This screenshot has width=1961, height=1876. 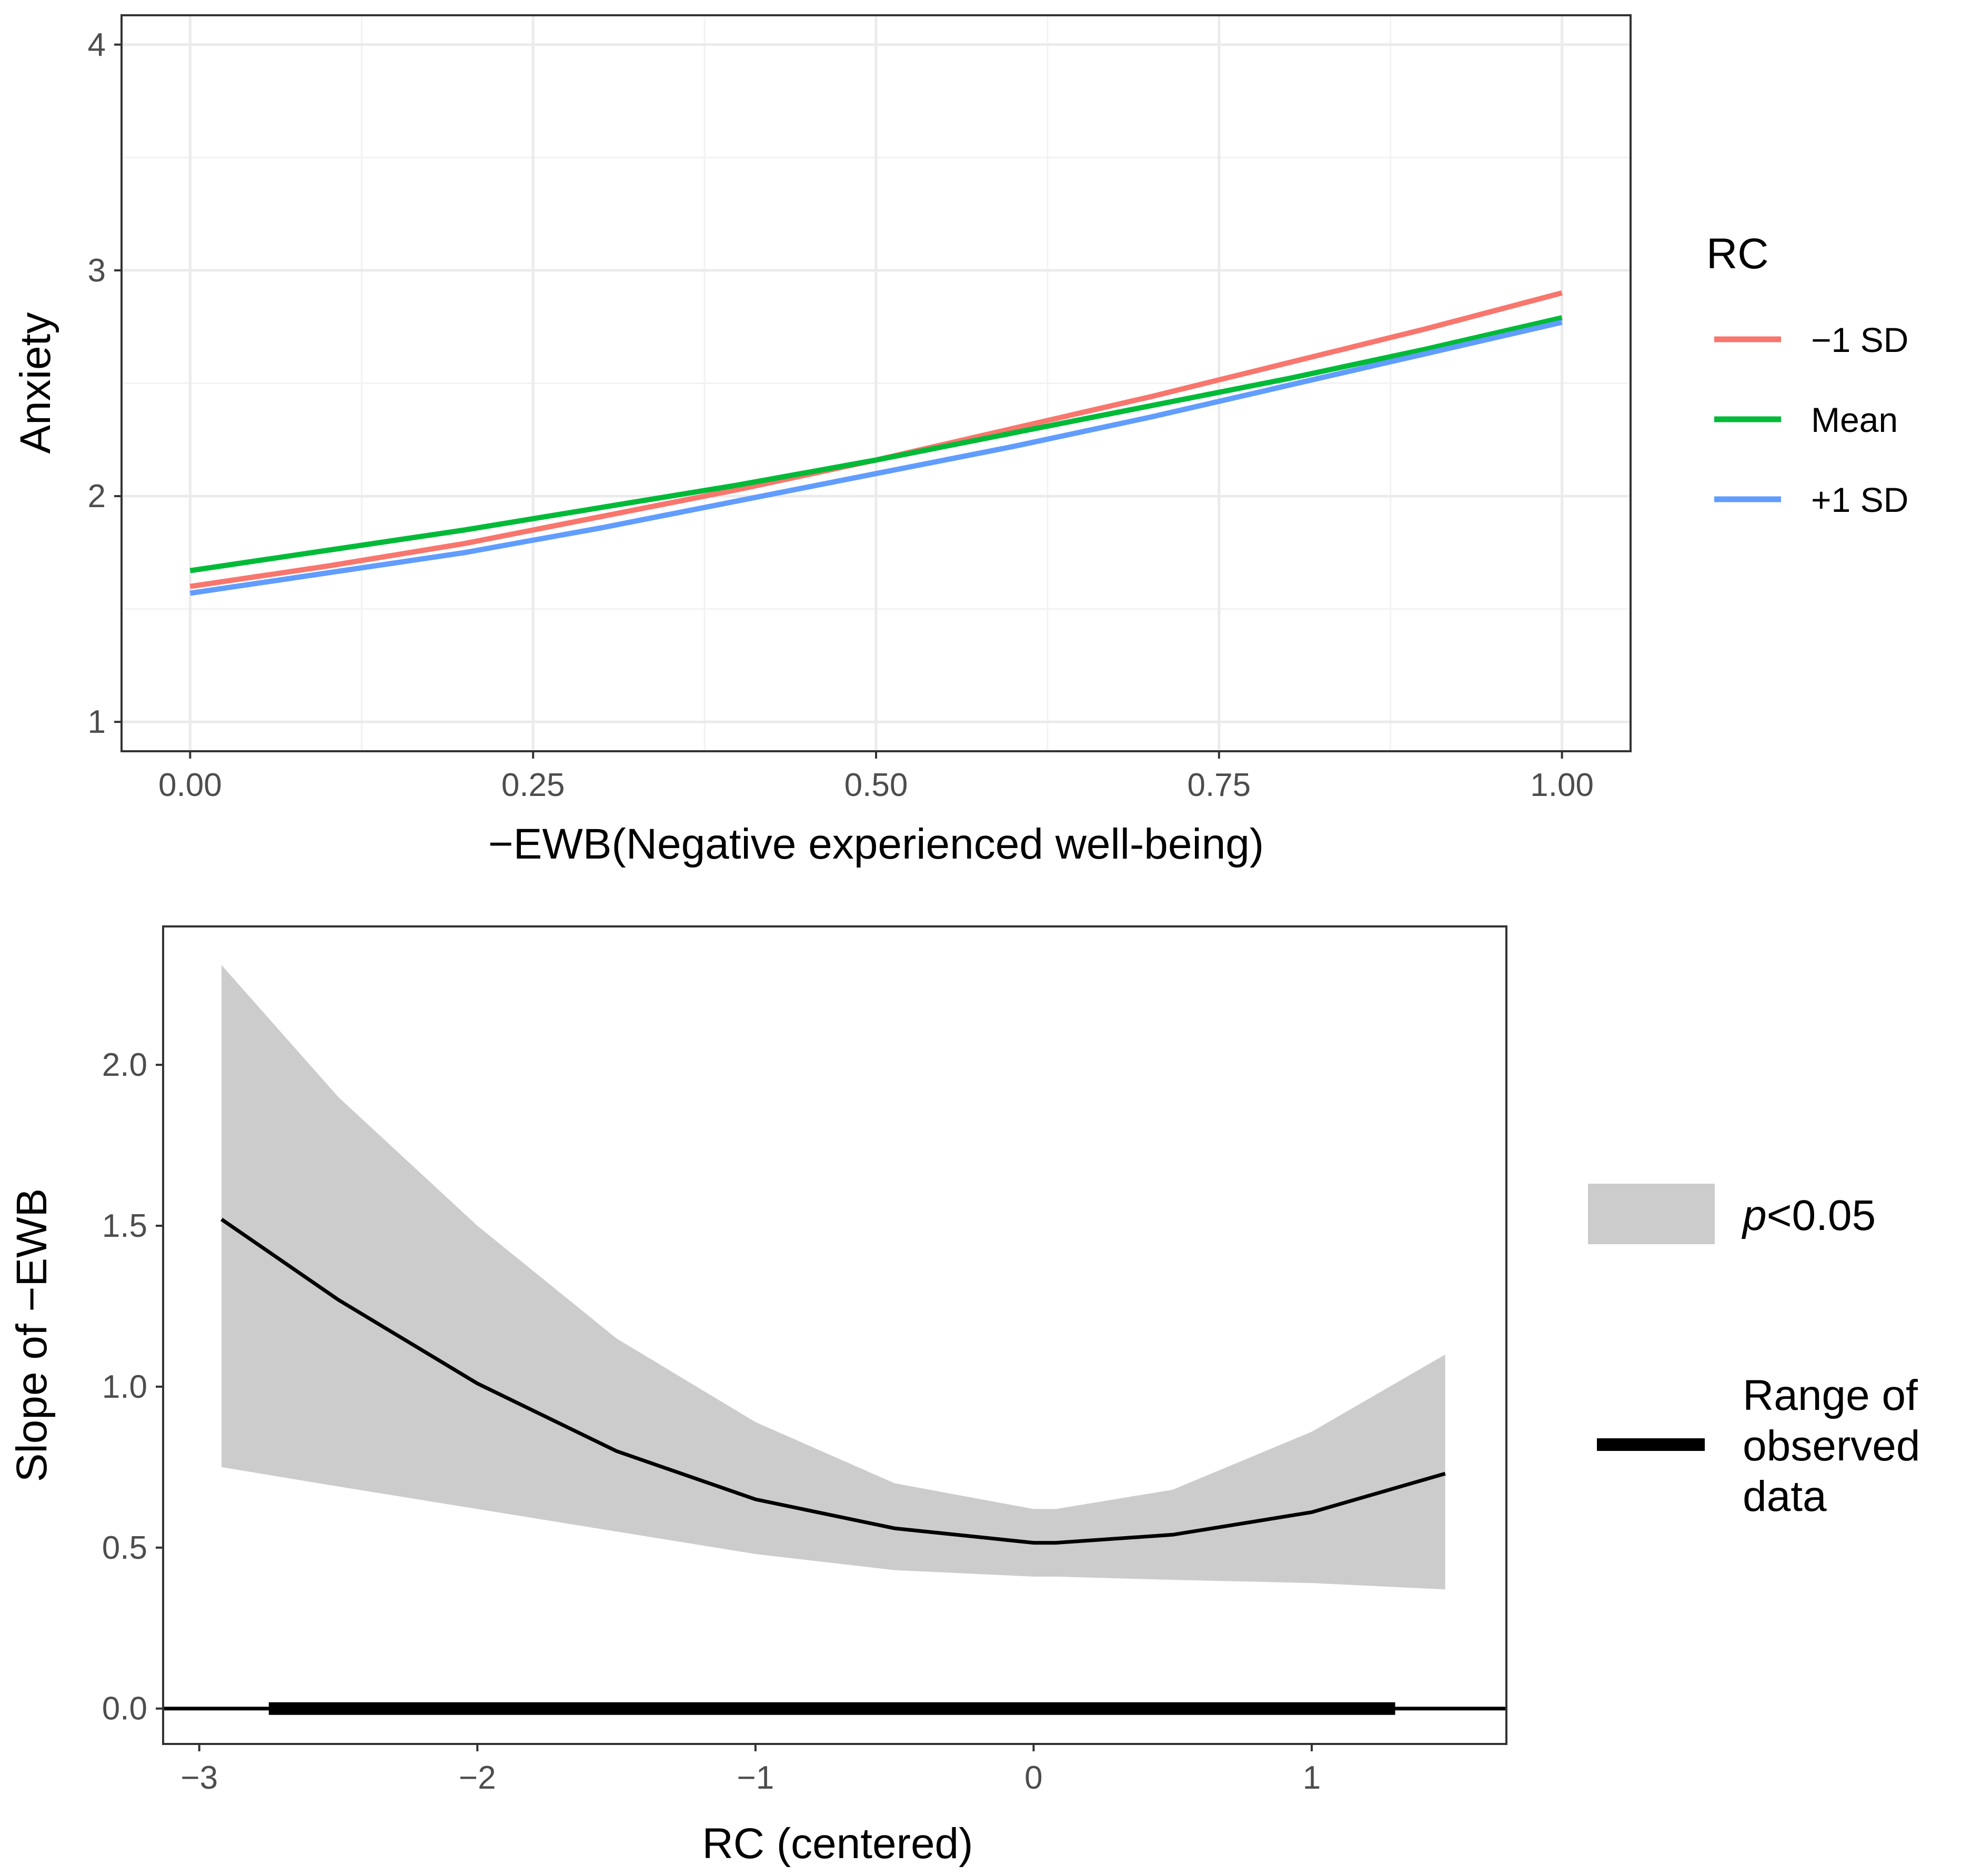 What do you see at coordinates (1562, 785) in the screenshot?
I see `top-x-tick-label: 1.00` at bounding box center [1562, 785].